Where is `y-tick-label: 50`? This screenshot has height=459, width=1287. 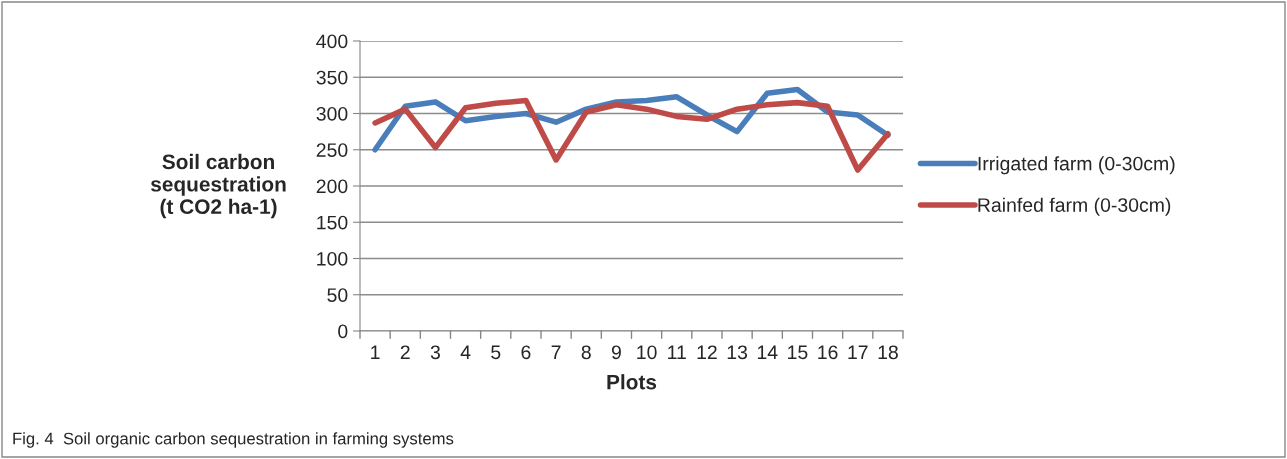 y-tick-label: 50 is located at coordinates (337, 295).